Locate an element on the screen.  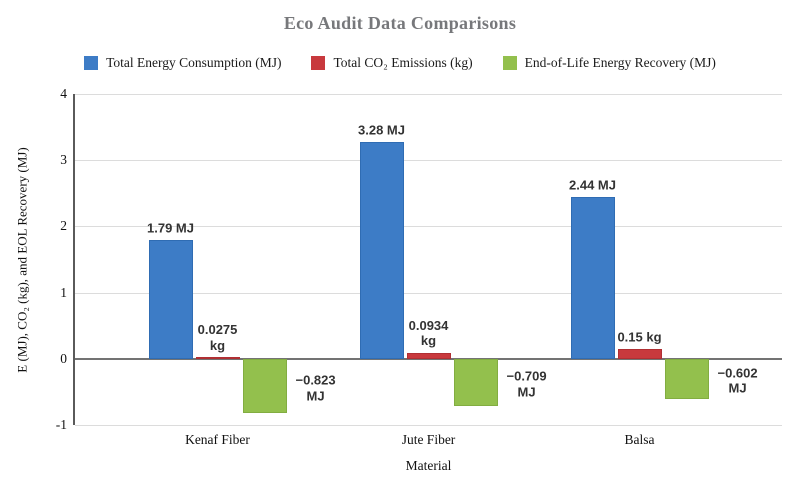
bar-value-label: 0.15 kg is located at coordinates (639, 337).